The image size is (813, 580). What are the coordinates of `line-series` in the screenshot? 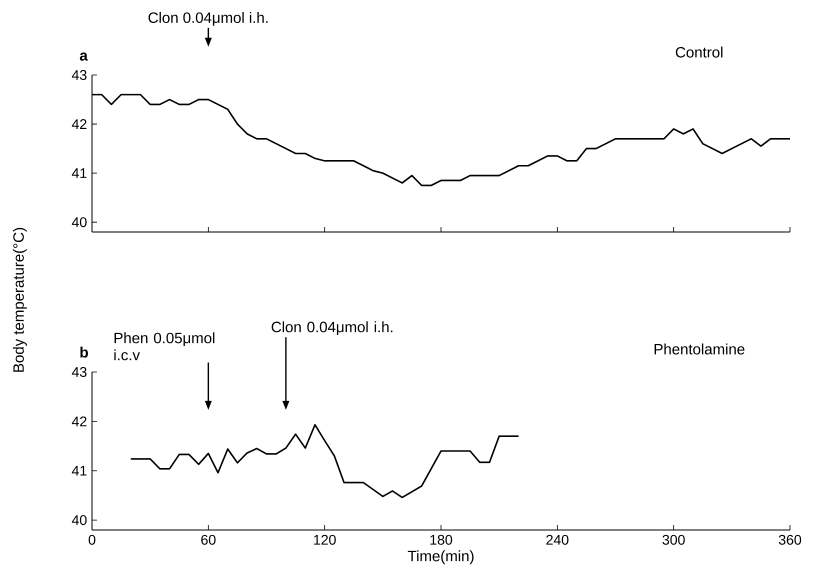 It's located at (325, 461).